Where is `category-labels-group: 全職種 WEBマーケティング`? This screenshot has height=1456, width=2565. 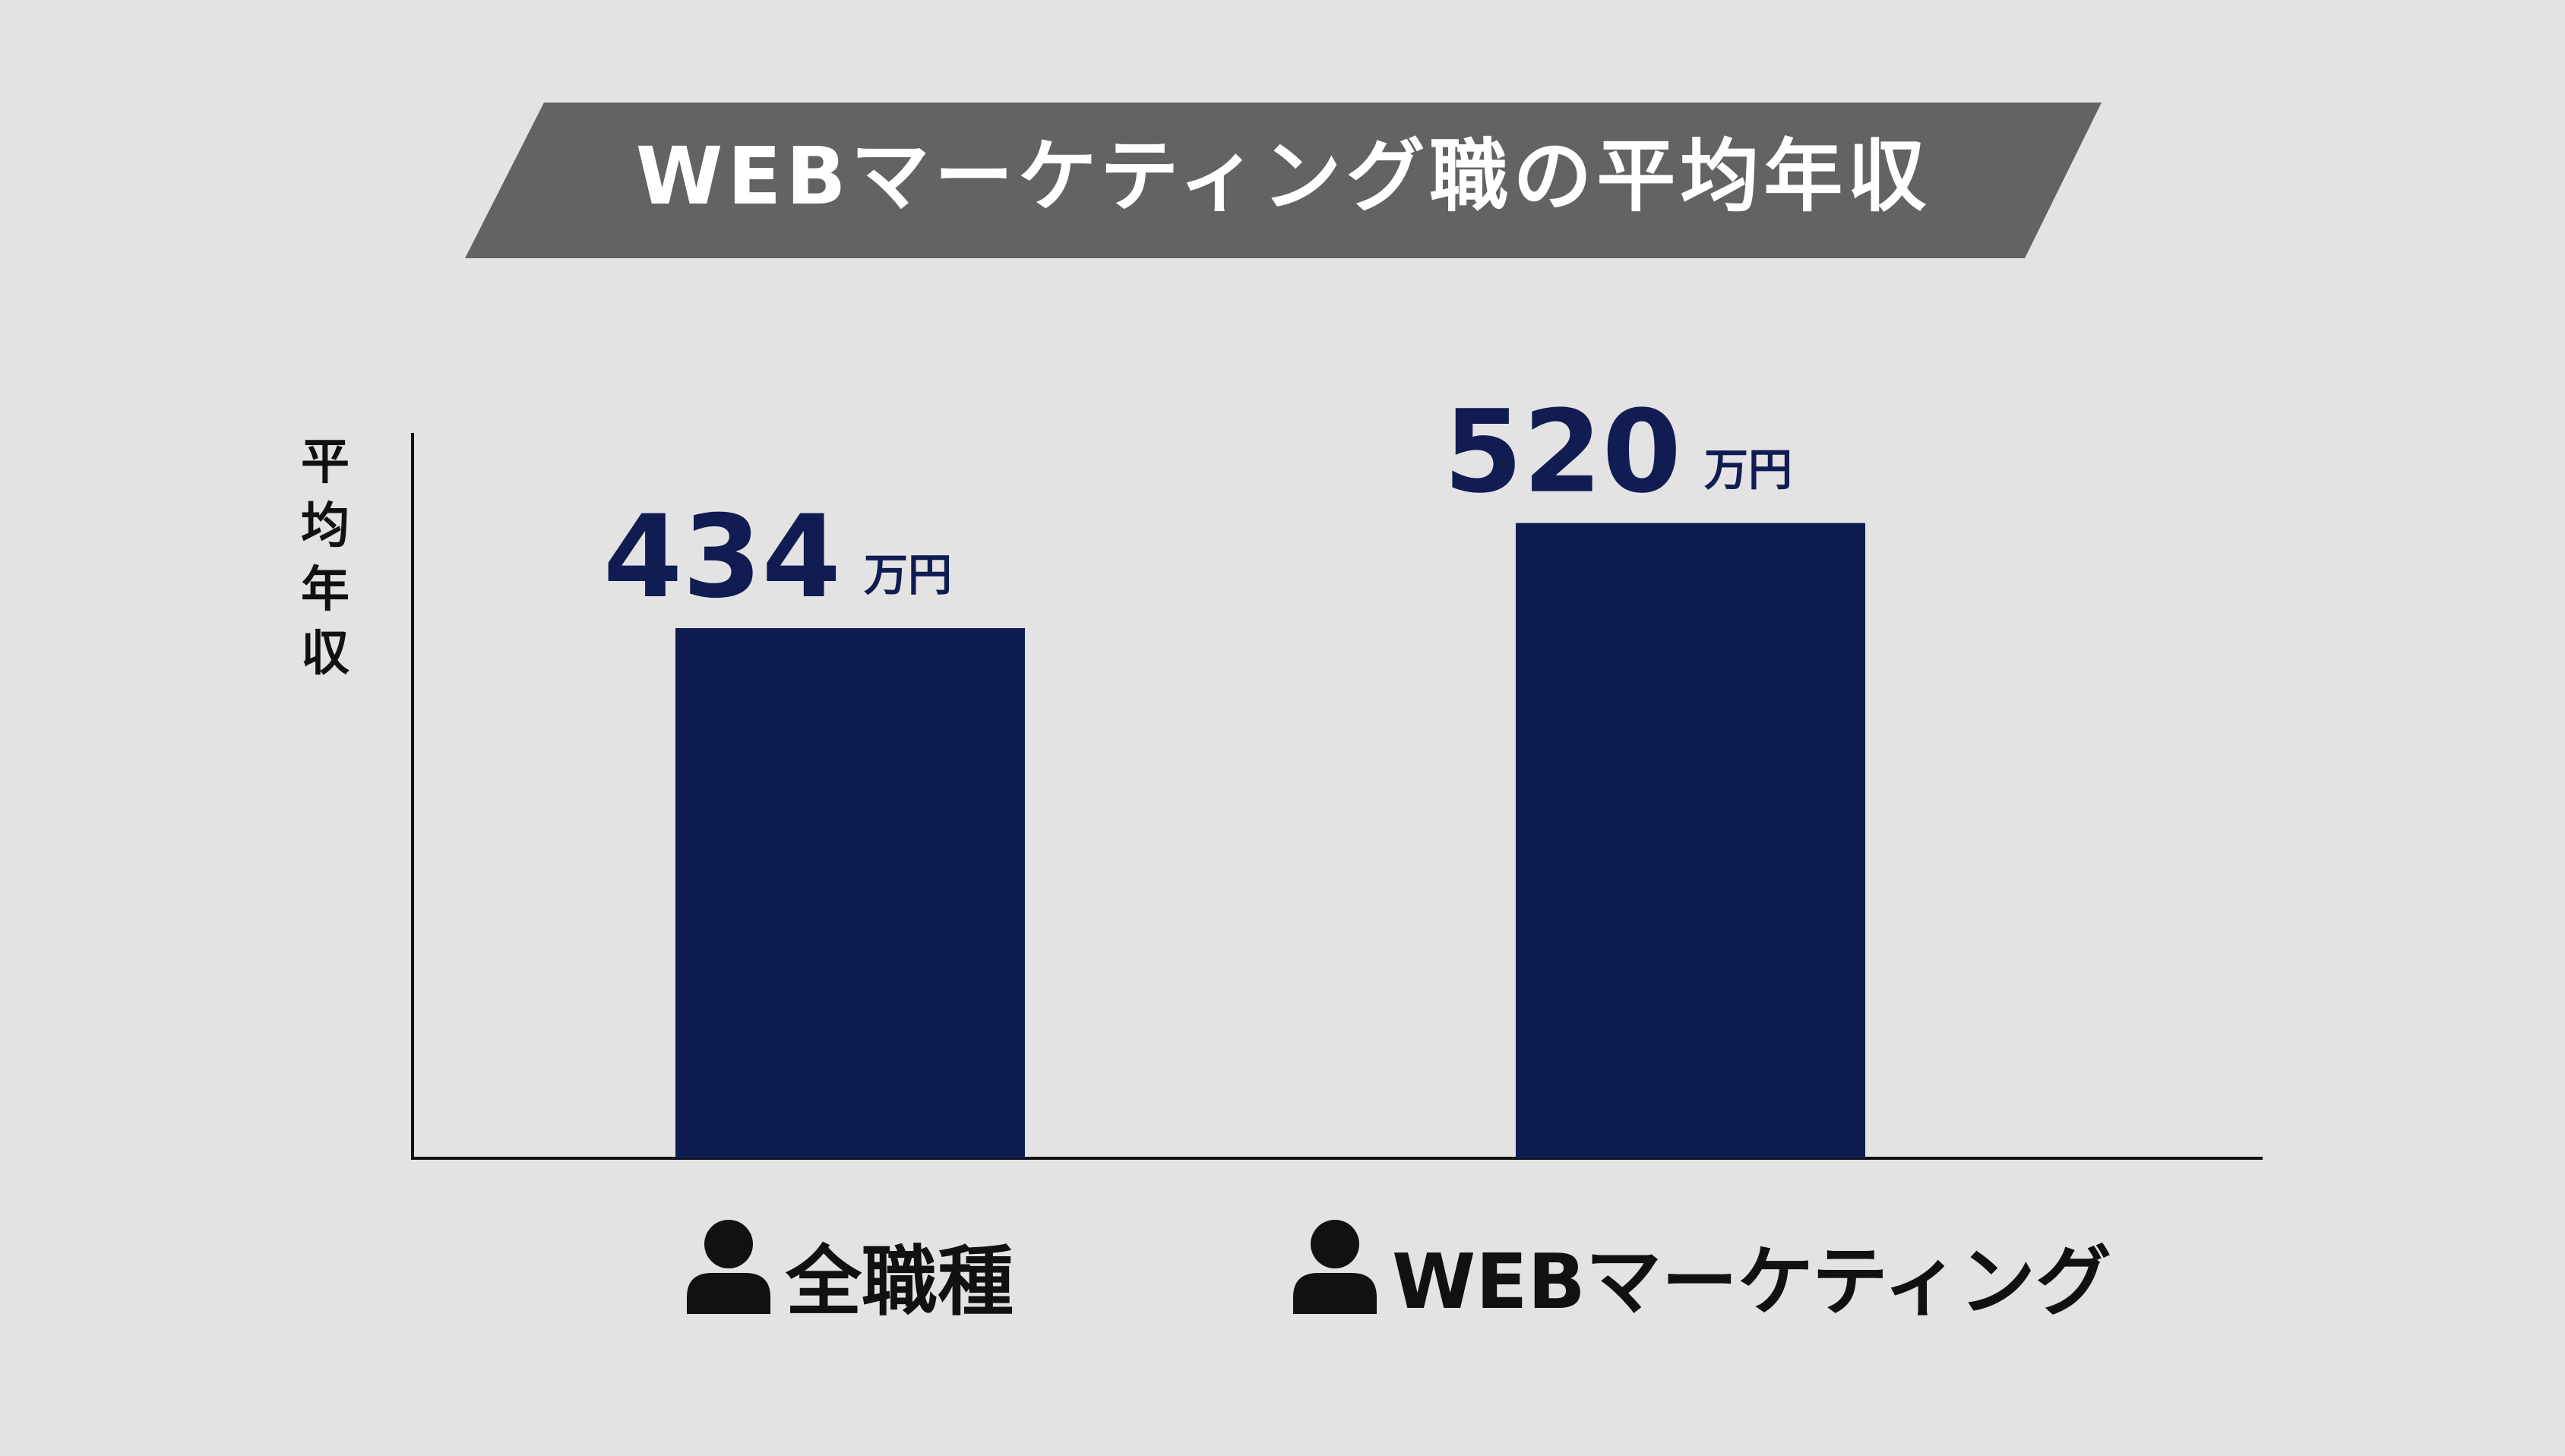
category-labels-group: 全職種 WEBマーケティング is located at coordinates (1399, 1273).